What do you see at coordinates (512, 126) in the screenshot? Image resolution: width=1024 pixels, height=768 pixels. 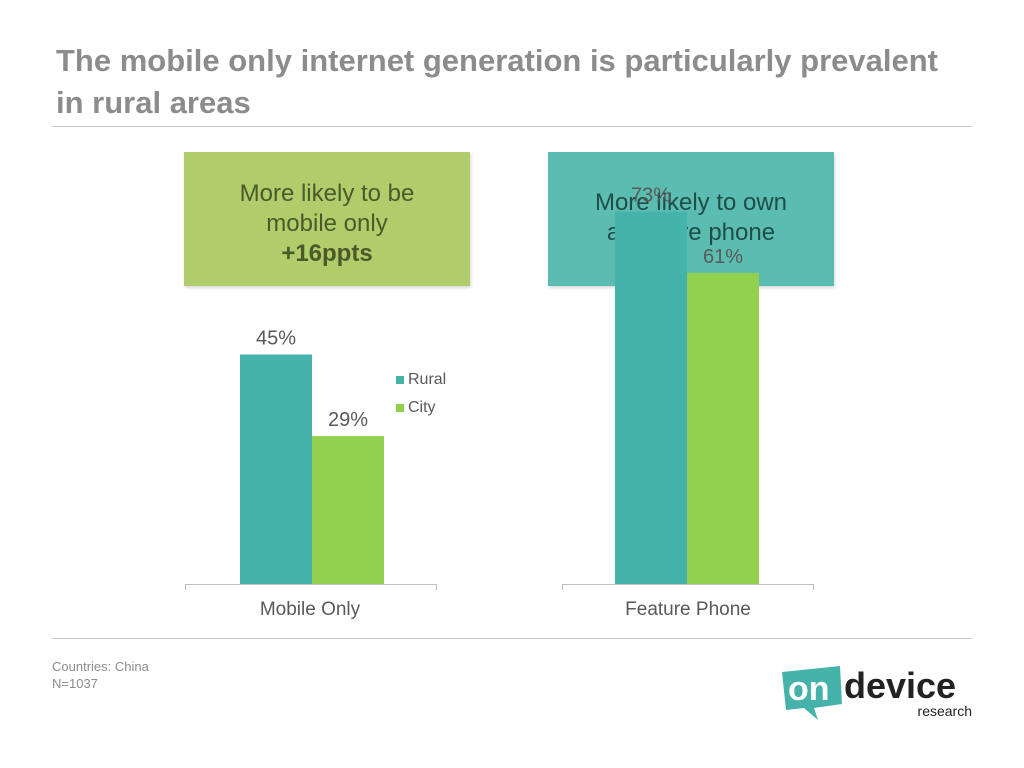 I see `title-divider` at bounding box center [512, 126].